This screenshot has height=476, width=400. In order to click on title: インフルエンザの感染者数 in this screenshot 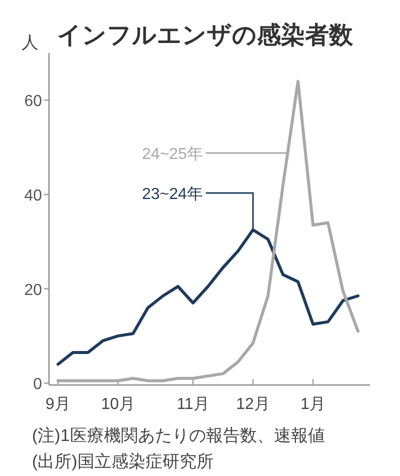, I will do `click(205, 35)`.